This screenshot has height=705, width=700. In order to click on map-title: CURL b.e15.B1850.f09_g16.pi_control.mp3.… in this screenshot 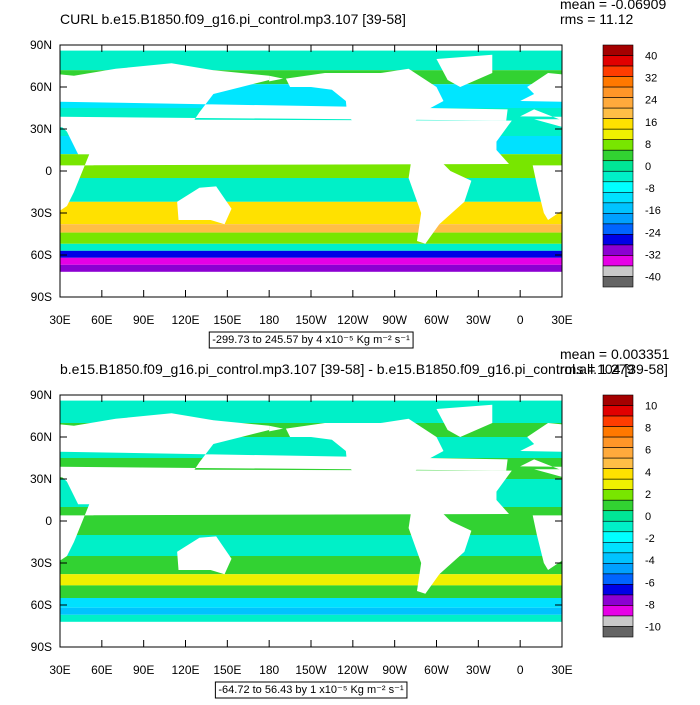, I will do `click(233, 19)`.